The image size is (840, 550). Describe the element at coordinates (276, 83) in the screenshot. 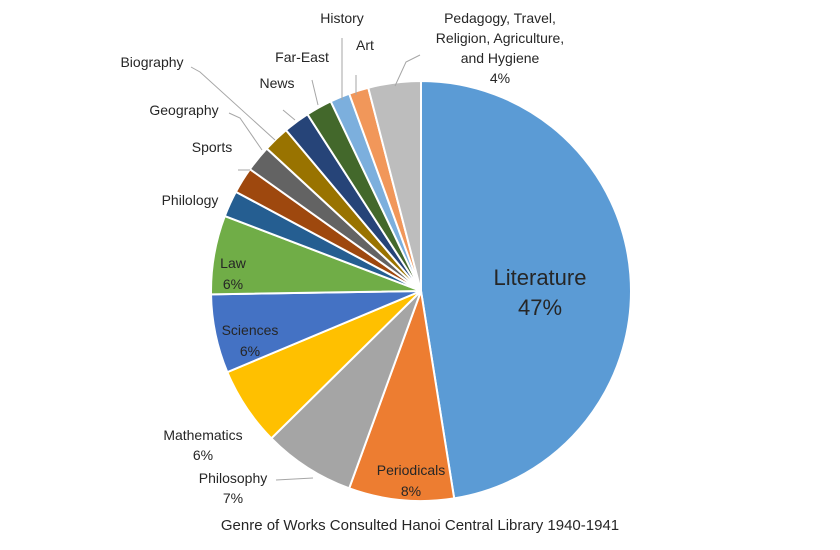

I see `slice-label-11: News` at that location.